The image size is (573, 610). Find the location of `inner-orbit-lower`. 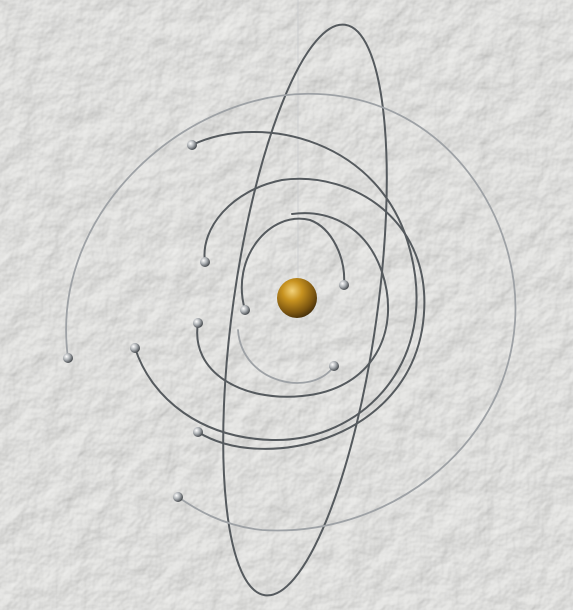

inner-orbit-lower is located at coordinates (286, 356).